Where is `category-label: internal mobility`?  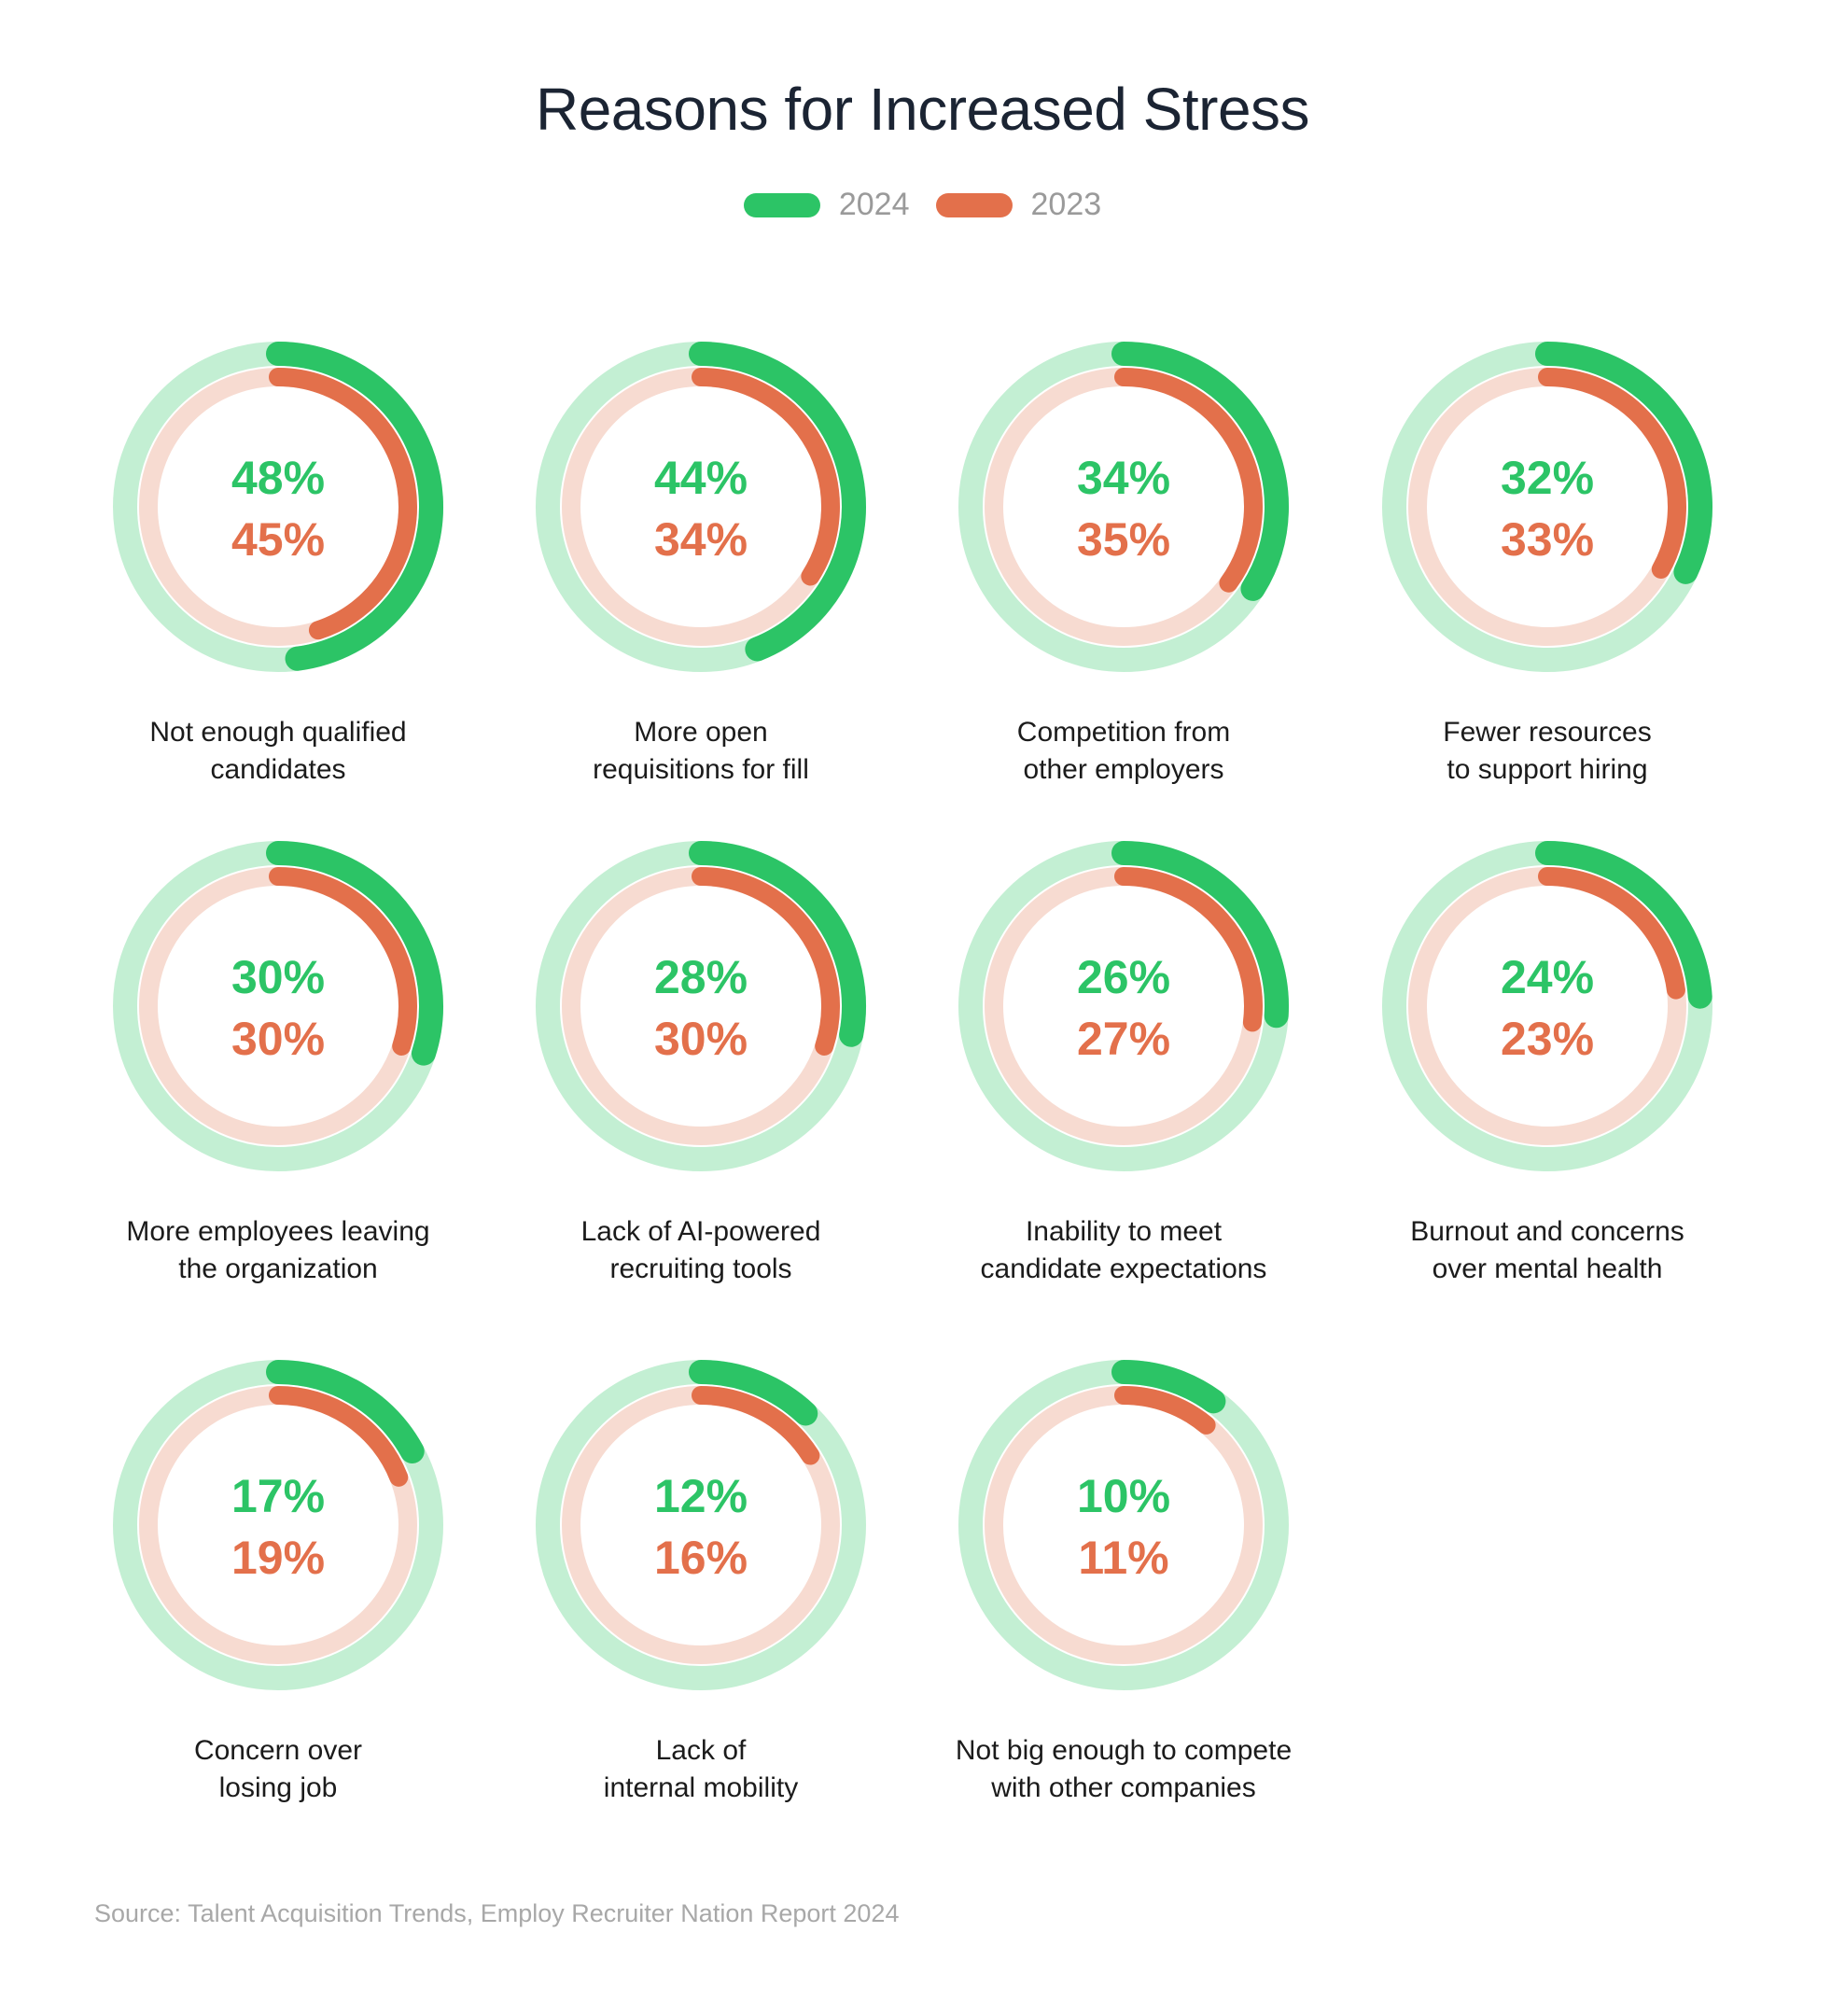
category-label: internal mobility is located at coordinates (701, 1787).